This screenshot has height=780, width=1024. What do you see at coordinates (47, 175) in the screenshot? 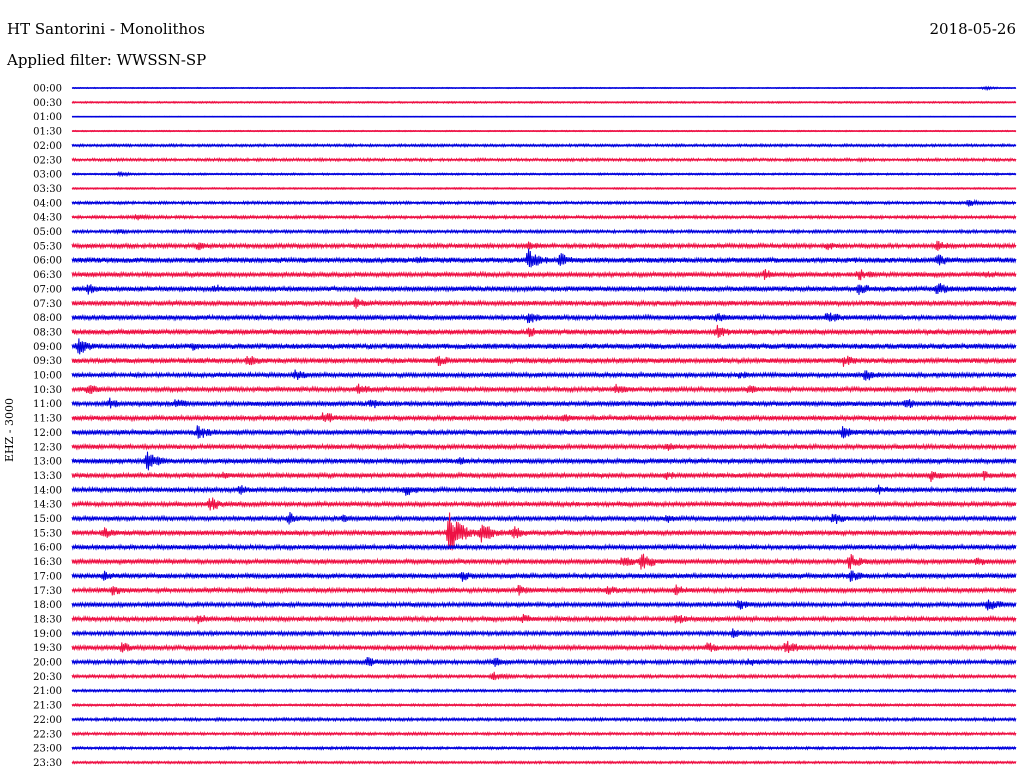
I see `row-label-0300: 03:00` at bounding box center [47, 175].